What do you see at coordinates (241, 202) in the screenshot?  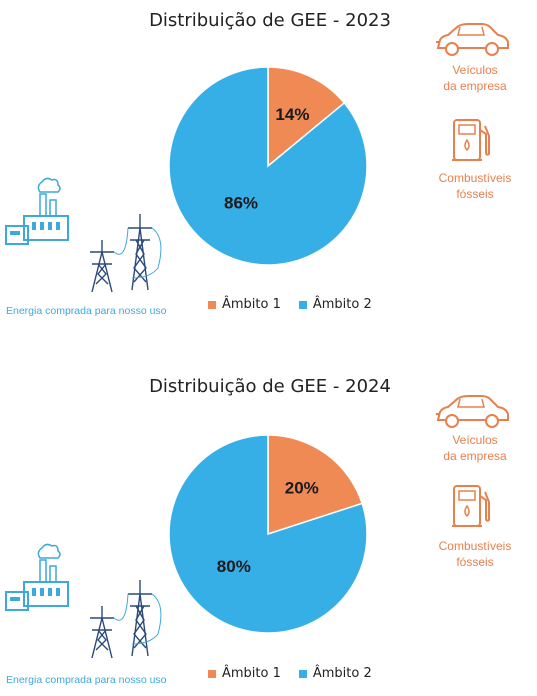 I see `data-label-2: 86%` at bounding box center [241, 202].